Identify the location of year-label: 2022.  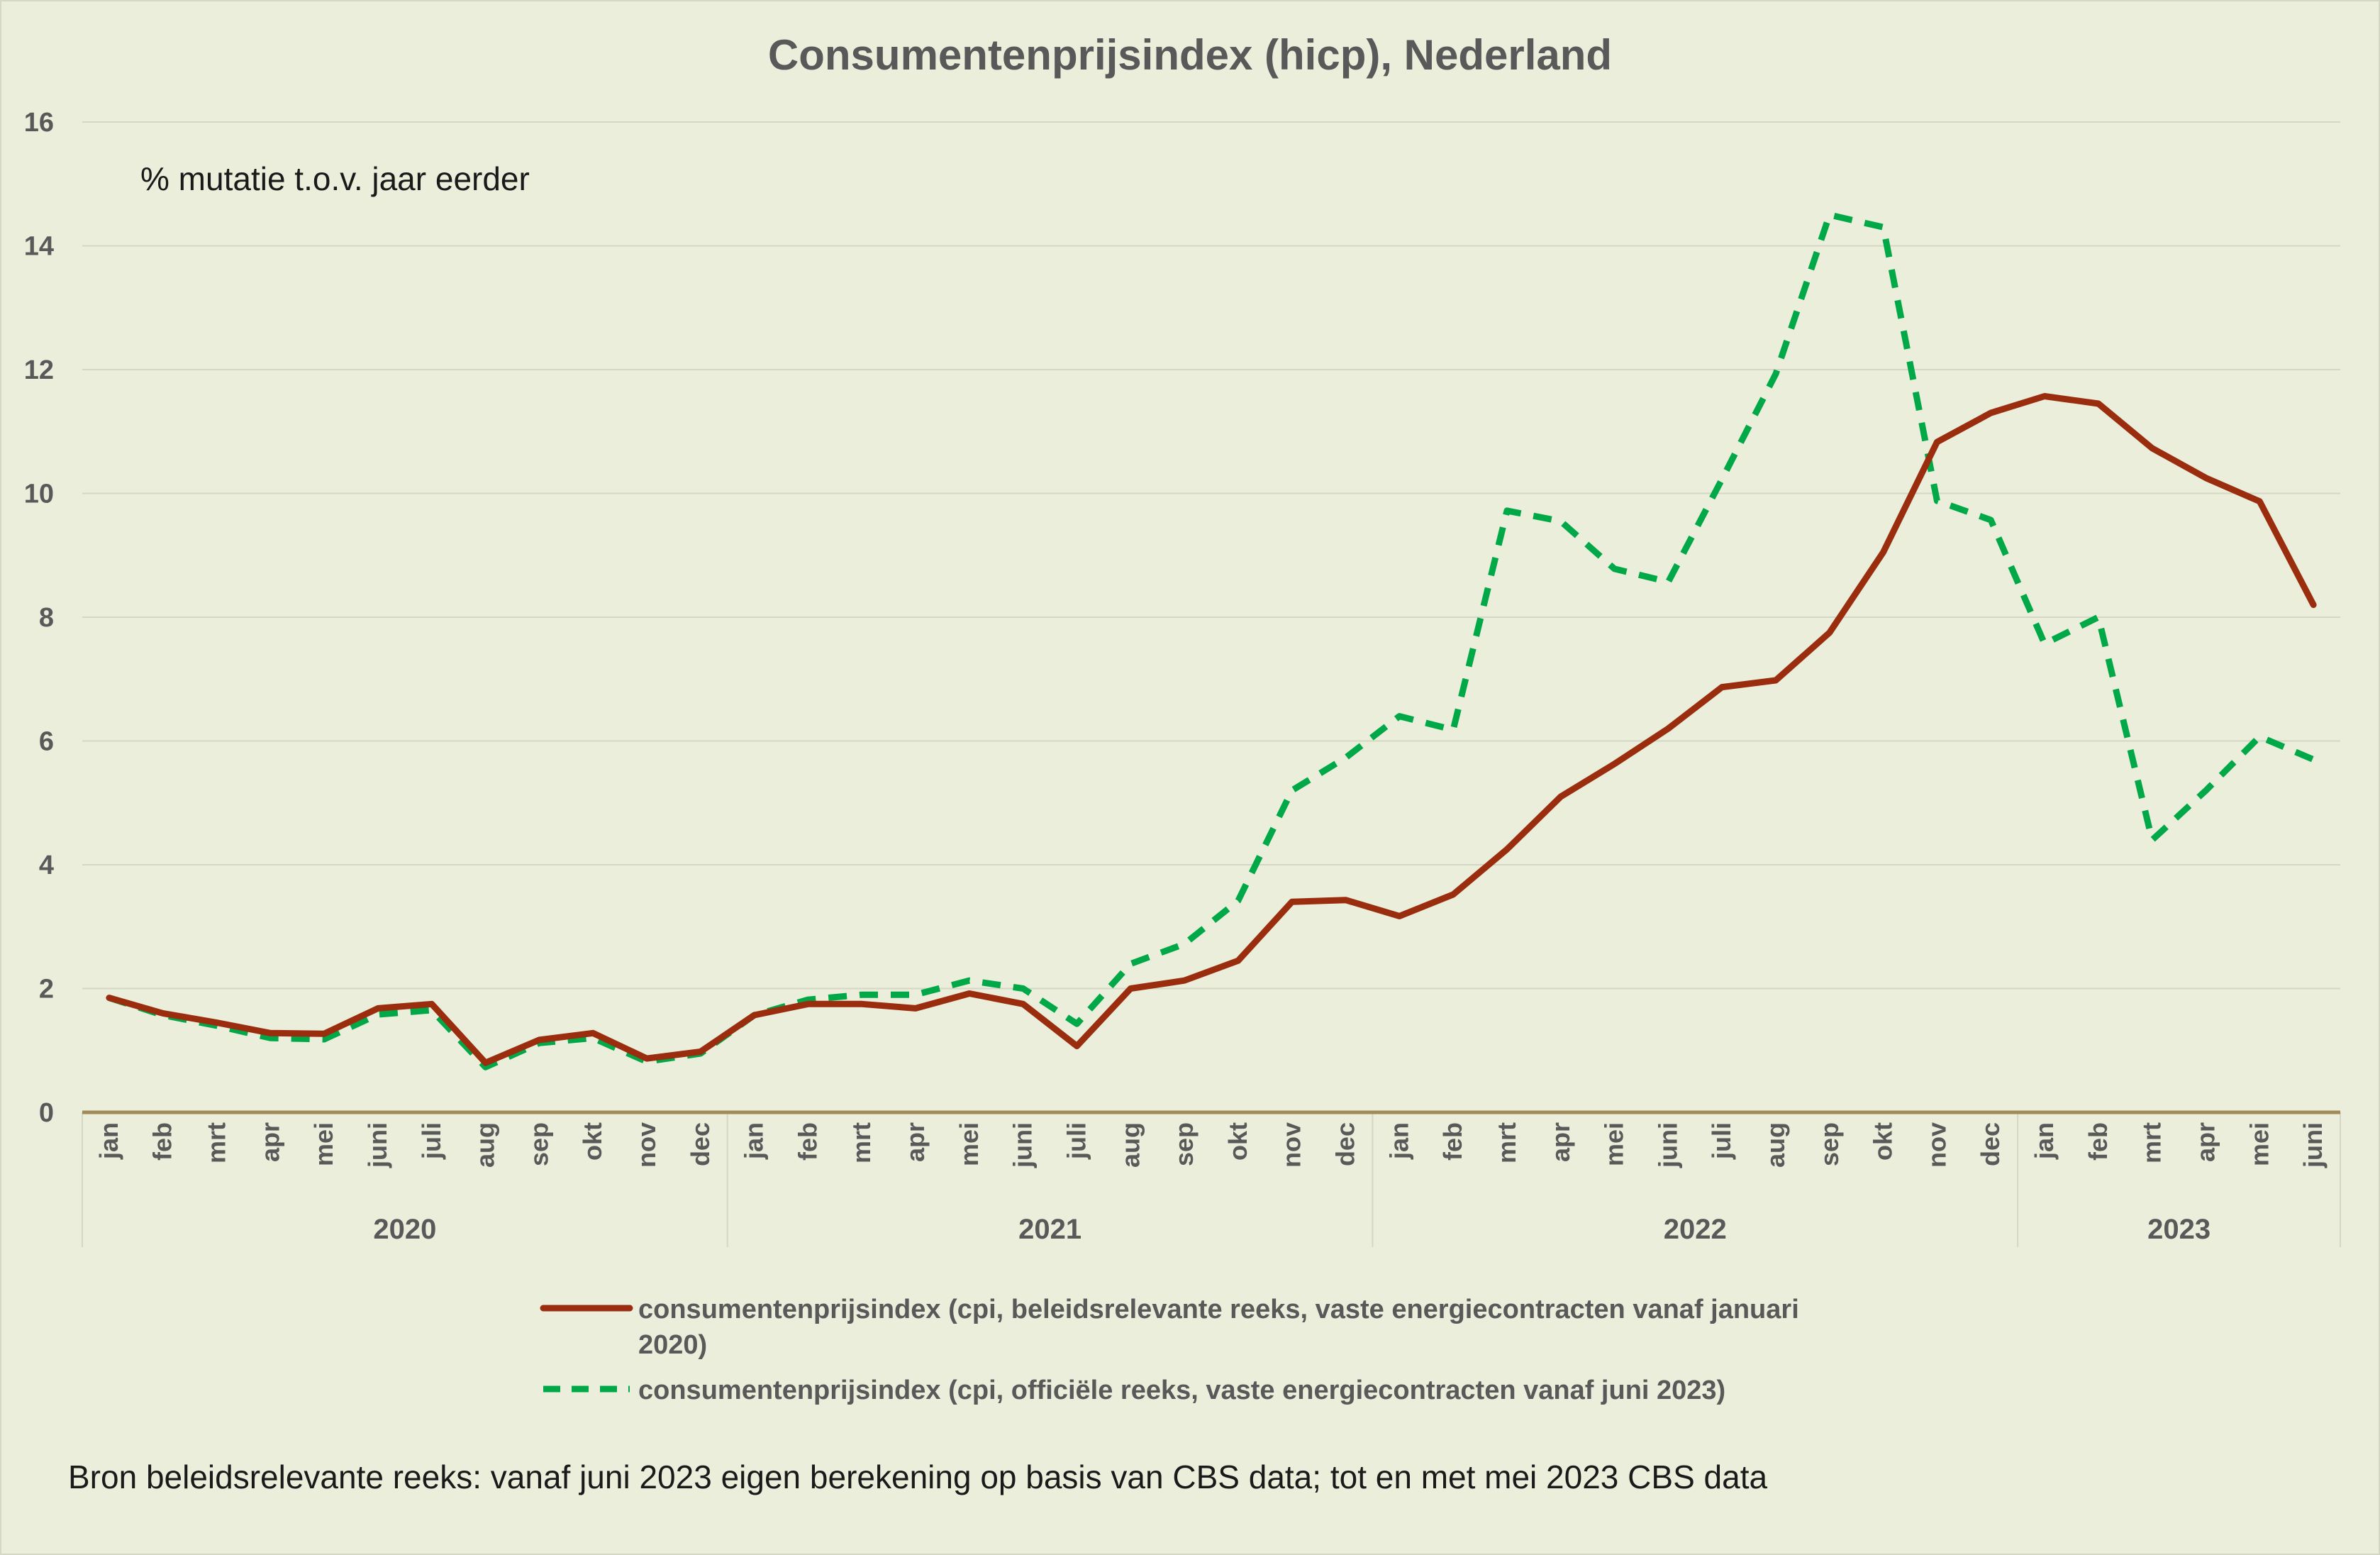
(1696, 1229).